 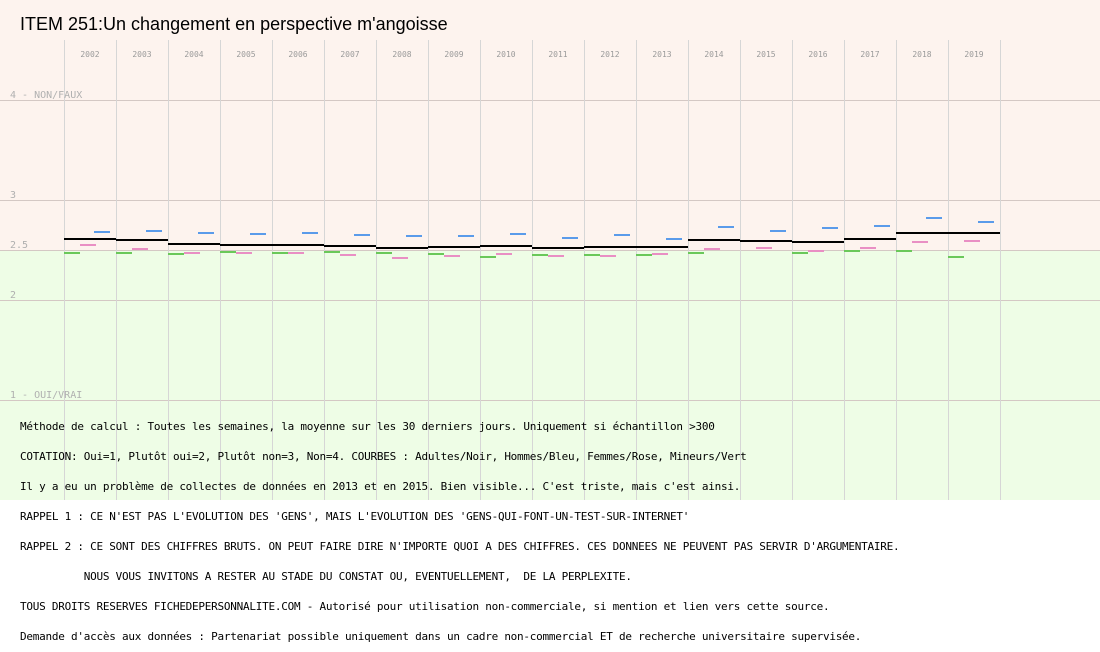 I want to click on year-label-2003: 2003, so click(x=141, y=54).